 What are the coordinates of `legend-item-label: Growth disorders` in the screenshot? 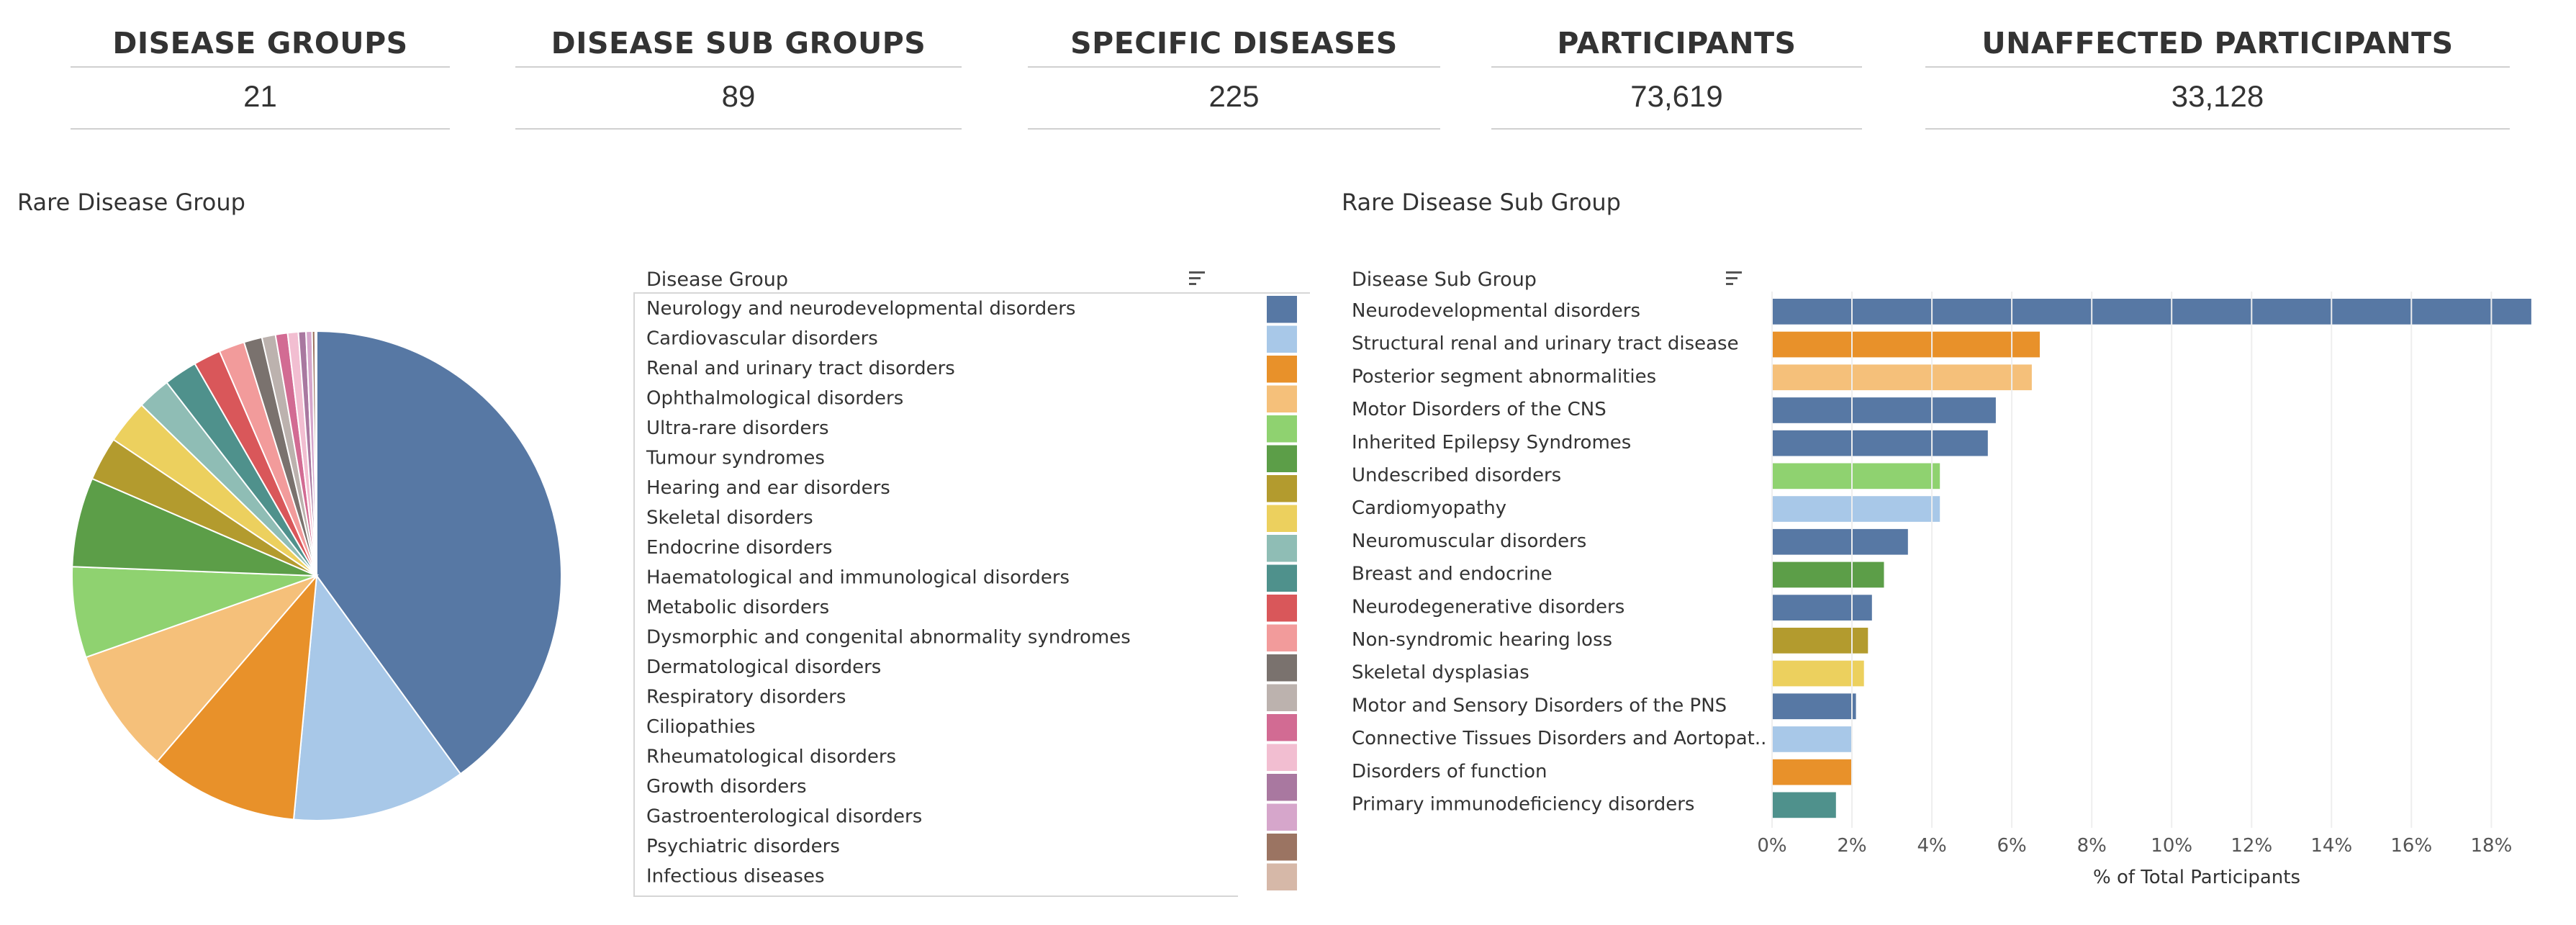 It's located at (726, 787).